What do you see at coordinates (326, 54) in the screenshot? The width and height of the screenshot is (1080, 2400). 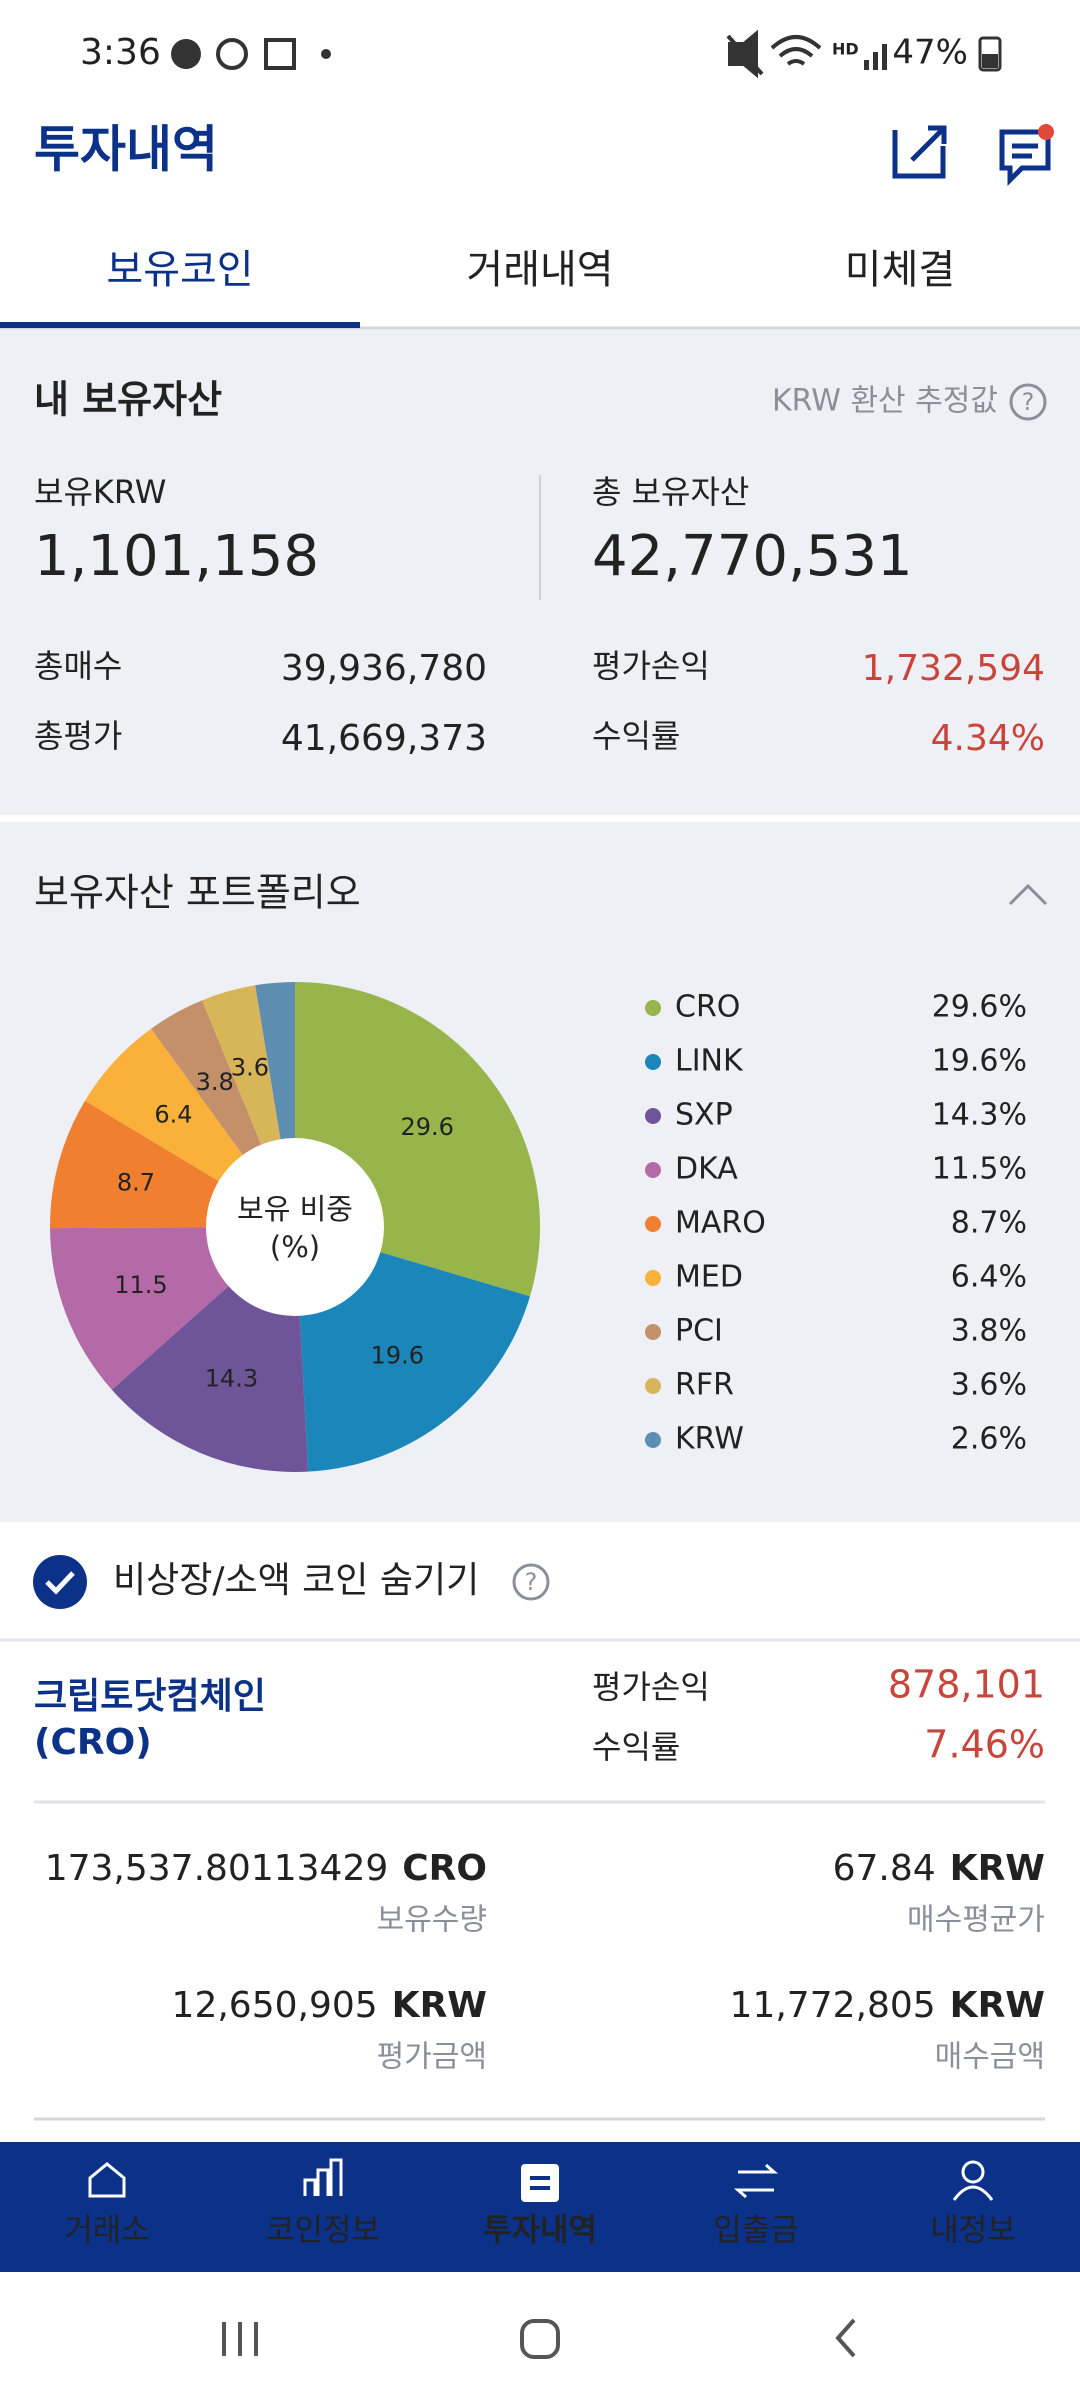 I see `dot-icon` at bounding box center [326, 54].